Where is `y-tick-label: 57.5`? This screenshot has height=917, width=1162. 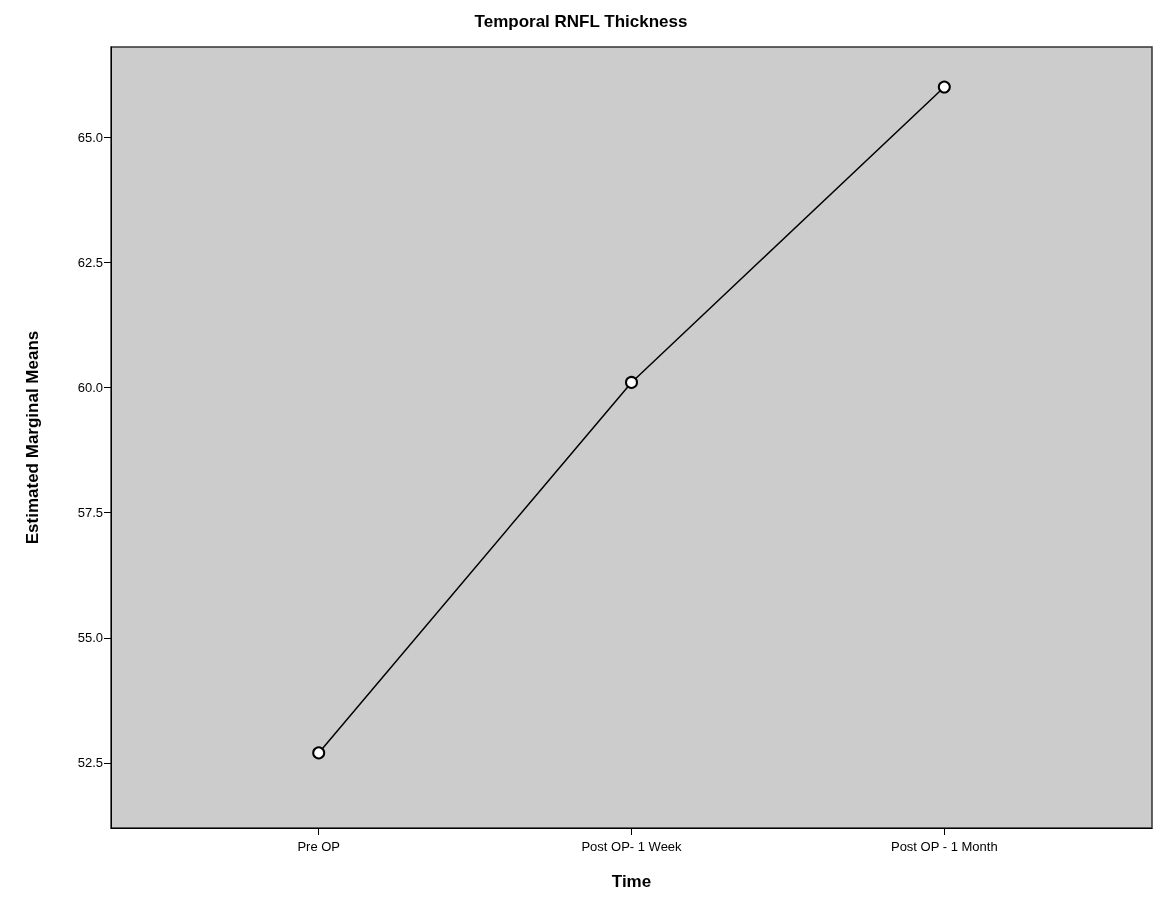 y-tick-label: 57.5 is located at coordinates (90, 513).